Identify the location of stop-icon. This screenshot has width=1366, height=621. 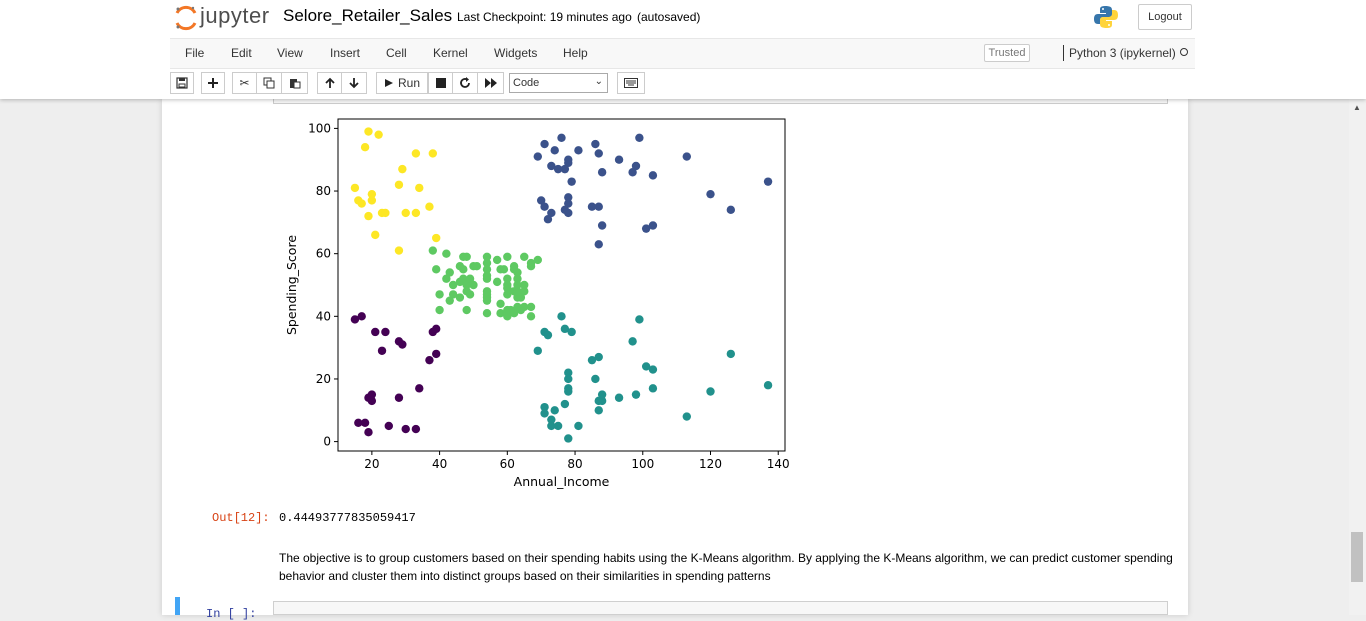
(440, 83).